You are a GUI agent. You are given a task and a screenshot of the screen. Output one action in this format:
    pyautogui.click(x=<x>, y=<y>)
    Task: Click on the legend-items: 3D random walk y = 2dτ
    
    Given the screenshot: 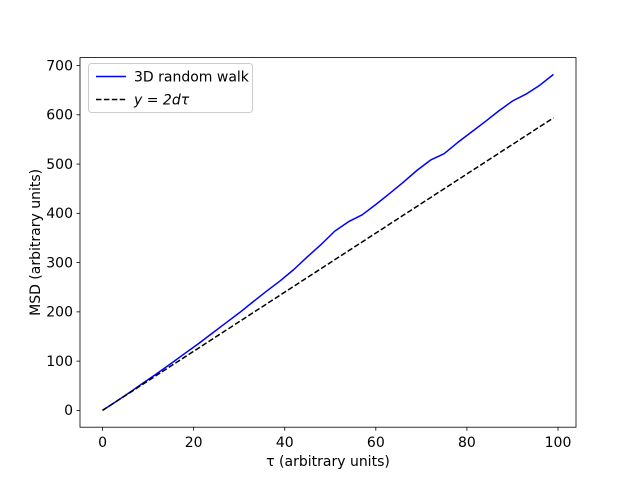 What is the action you would take?
    pyautogui.click(x=173, y=88)
    